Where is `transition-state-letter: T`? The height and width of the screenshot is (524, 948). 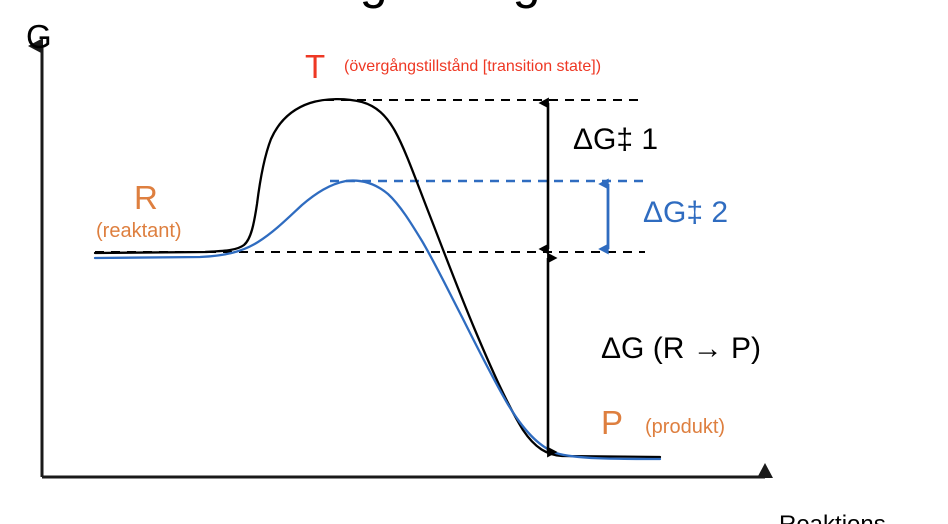
transition-state-letter: T is located at coordinates (315, 66).